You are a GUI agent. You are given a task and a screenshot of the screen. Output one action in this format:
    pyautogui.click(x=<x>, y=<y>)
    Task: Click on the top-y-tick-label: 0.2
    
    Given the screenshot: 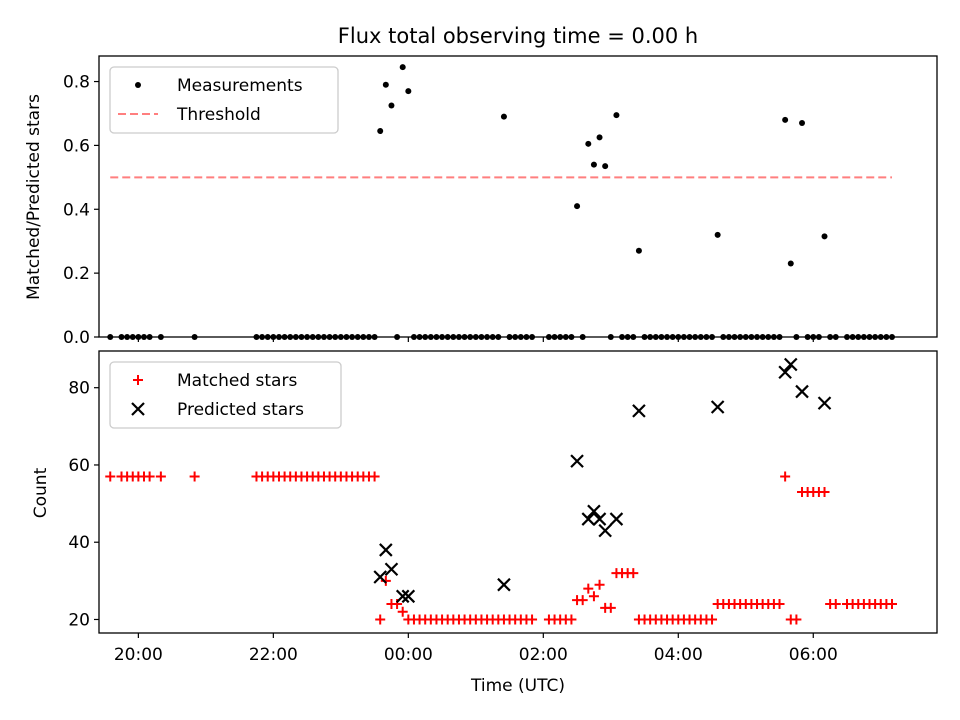 What is the action you would take?
    pyautogui.click(x=76, y=274)
    